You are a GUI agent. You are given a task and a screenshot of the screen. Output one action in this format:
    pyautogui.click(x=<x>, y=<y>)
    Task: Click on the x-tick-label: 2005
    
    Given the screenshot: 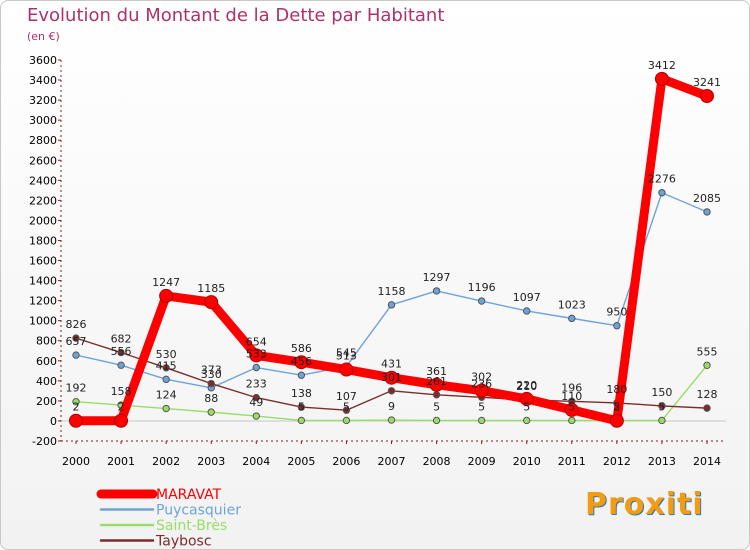 What is the action you would take?
    pyautogui.click(x=301, y=461)
    